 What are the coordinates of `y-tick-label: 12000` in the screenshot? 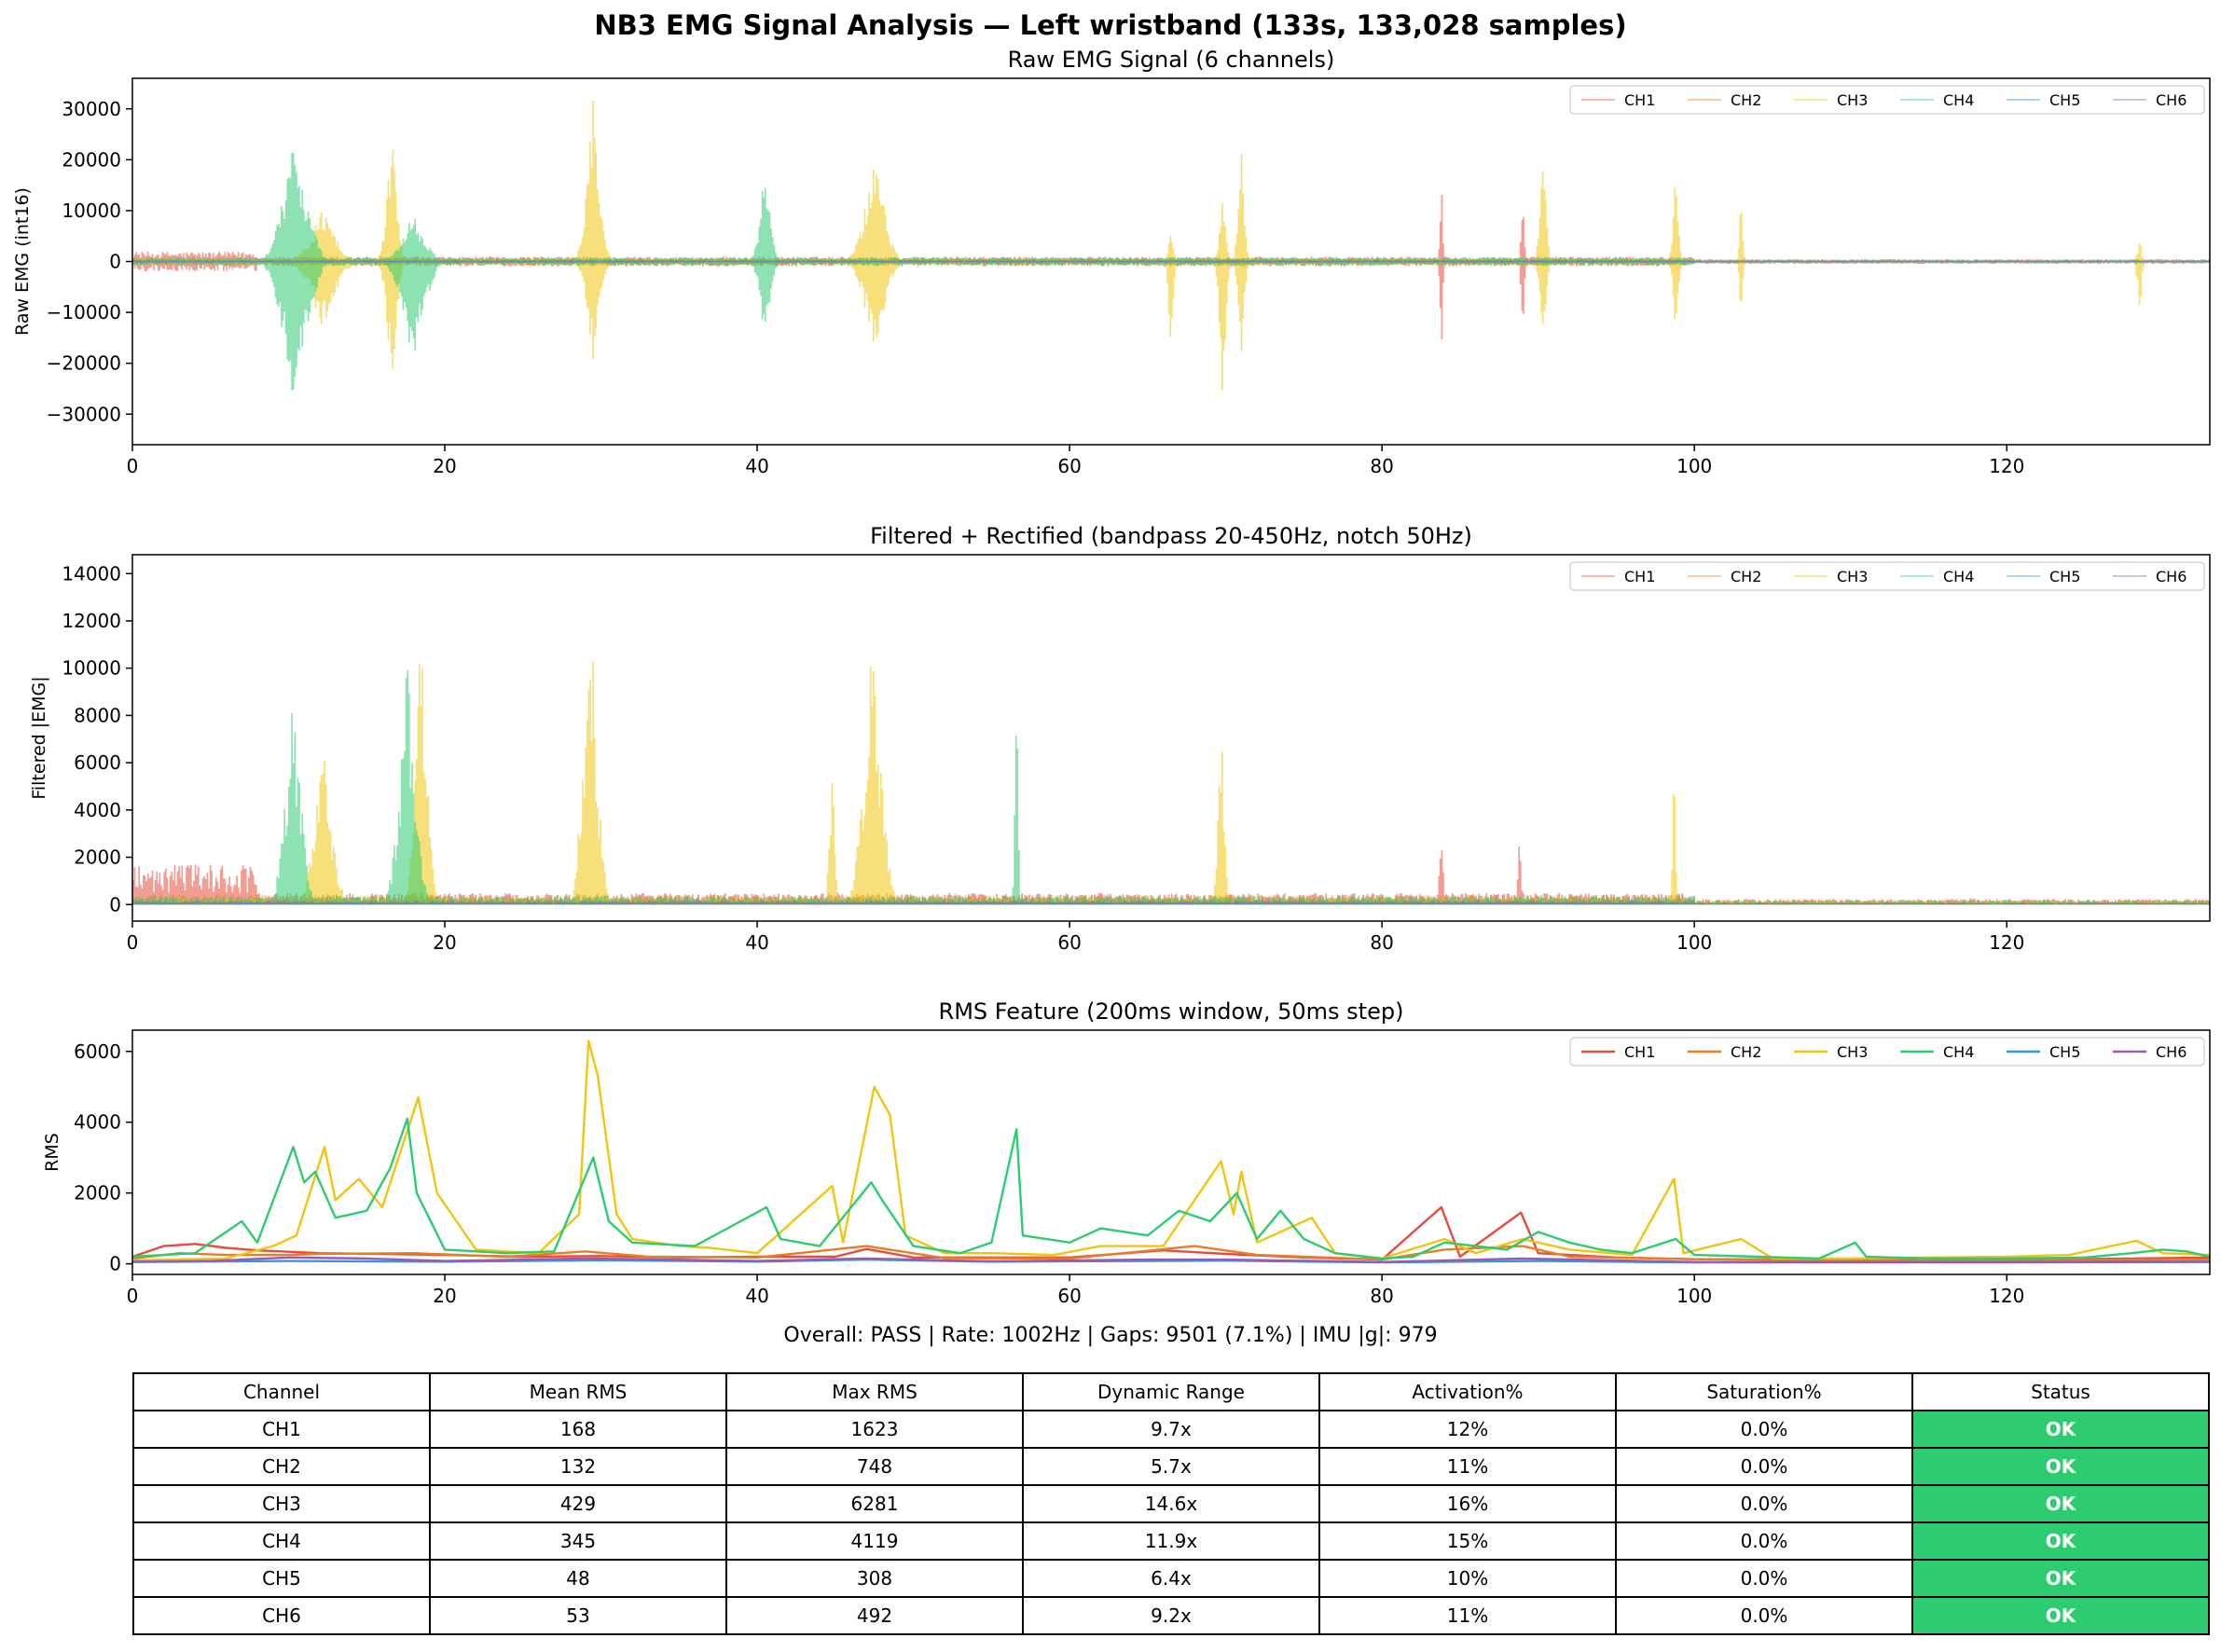 It's located at (91, 621).